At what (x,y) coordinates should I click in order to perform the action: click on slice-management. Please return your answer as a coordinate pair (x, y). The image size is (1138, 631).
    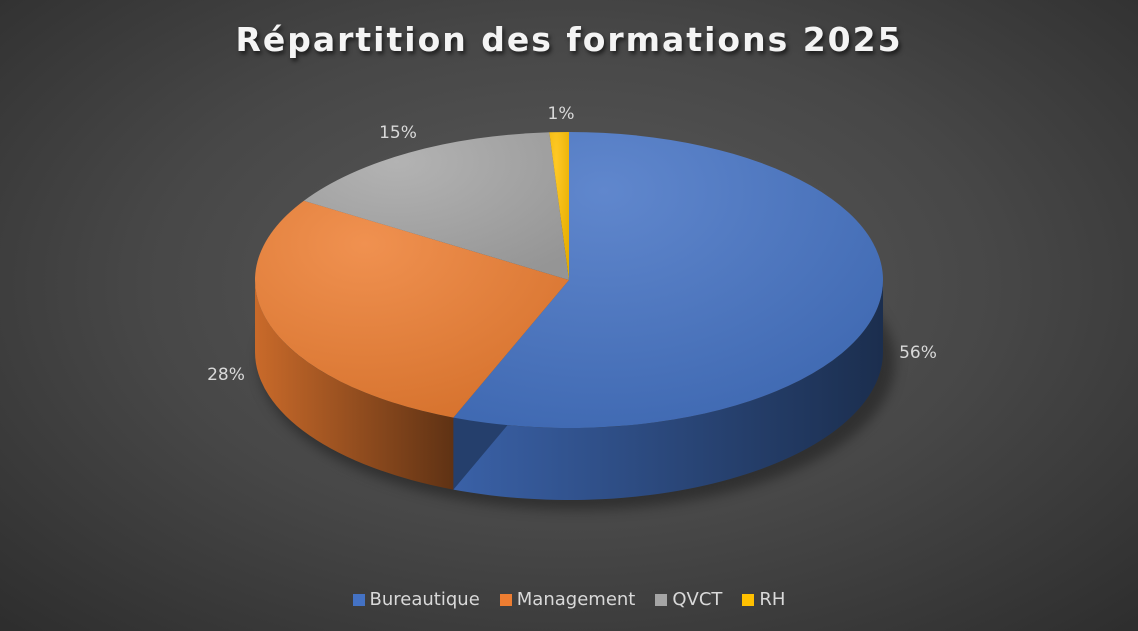
    Looking at the image, I should click on (411, 309).